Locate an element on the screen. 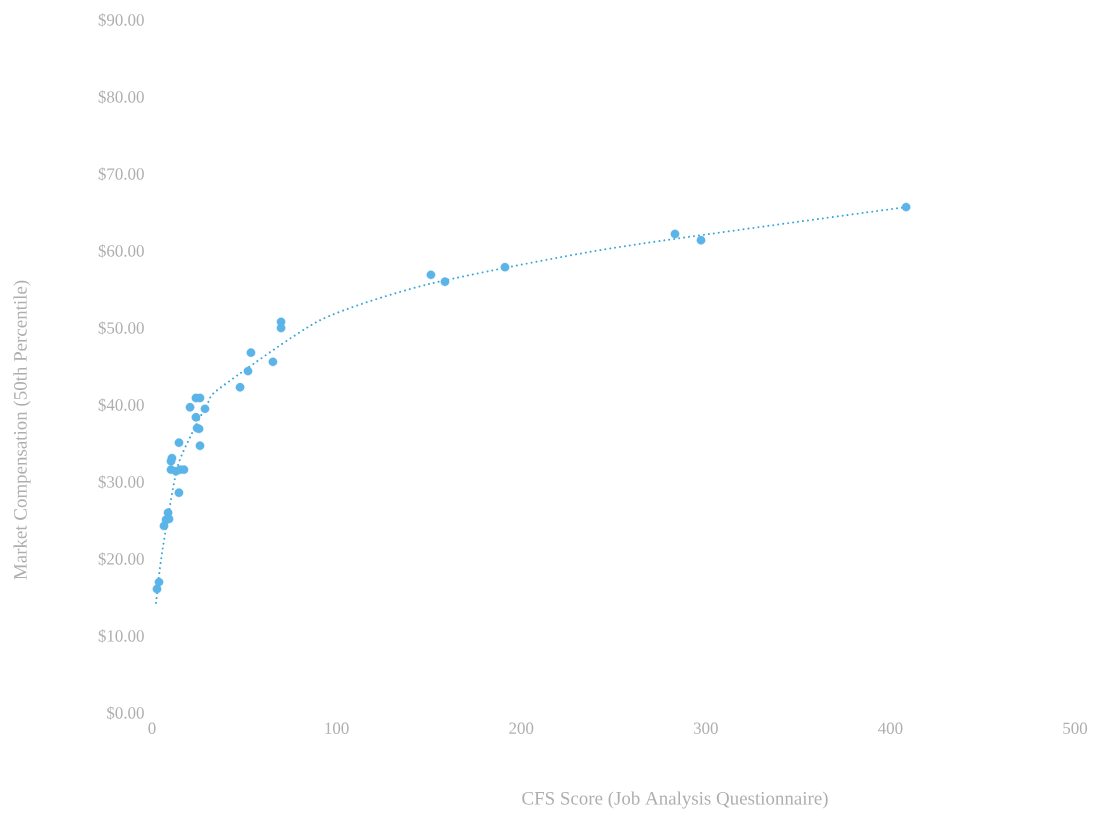 The height and width of the screenshot is (818, 1104). y-axis-title: Market Compensation (50th Percentile) is located at coordinates (22, 430).